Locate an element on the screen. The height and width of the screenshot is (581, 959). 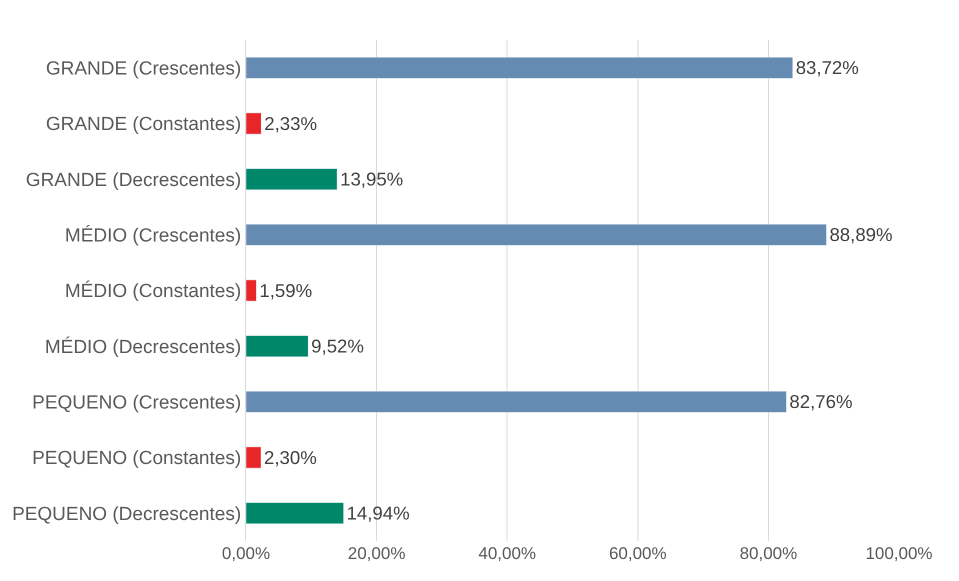
x-tick-label: 0,00% is located at coordinates (246, 553).